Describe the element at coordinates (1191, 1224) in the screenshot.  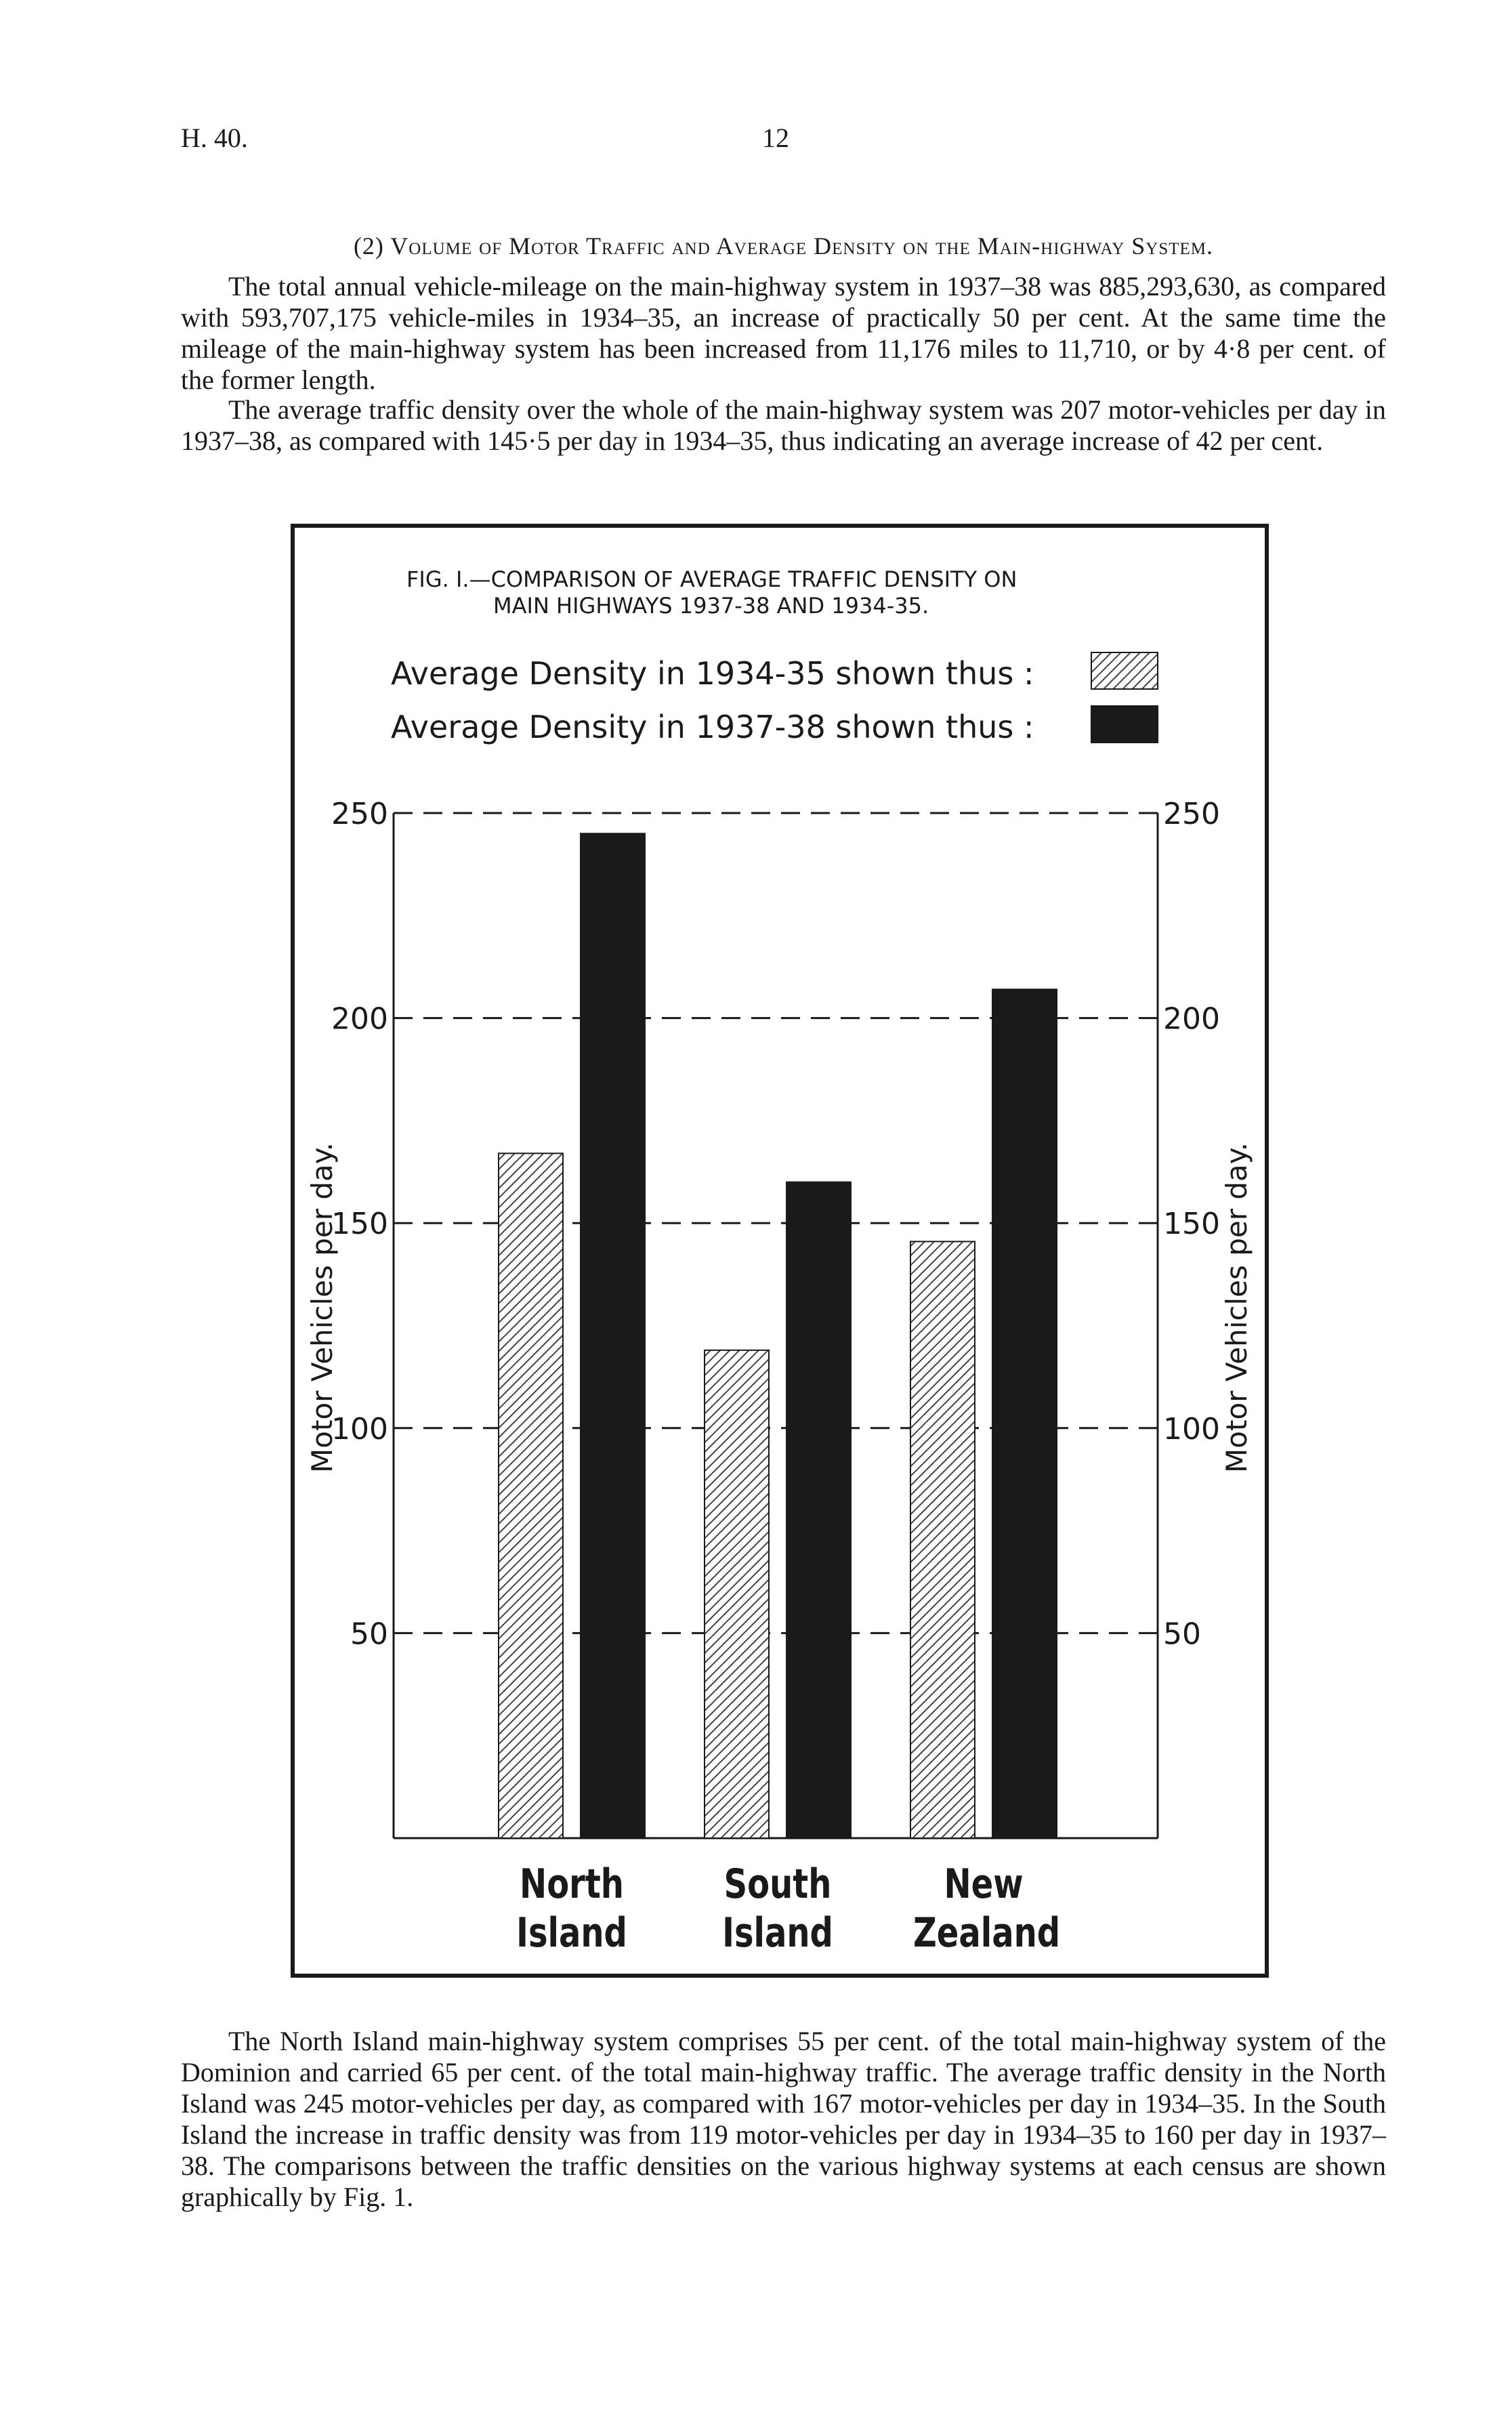
I see `y2-tick-label: 150` at that location.